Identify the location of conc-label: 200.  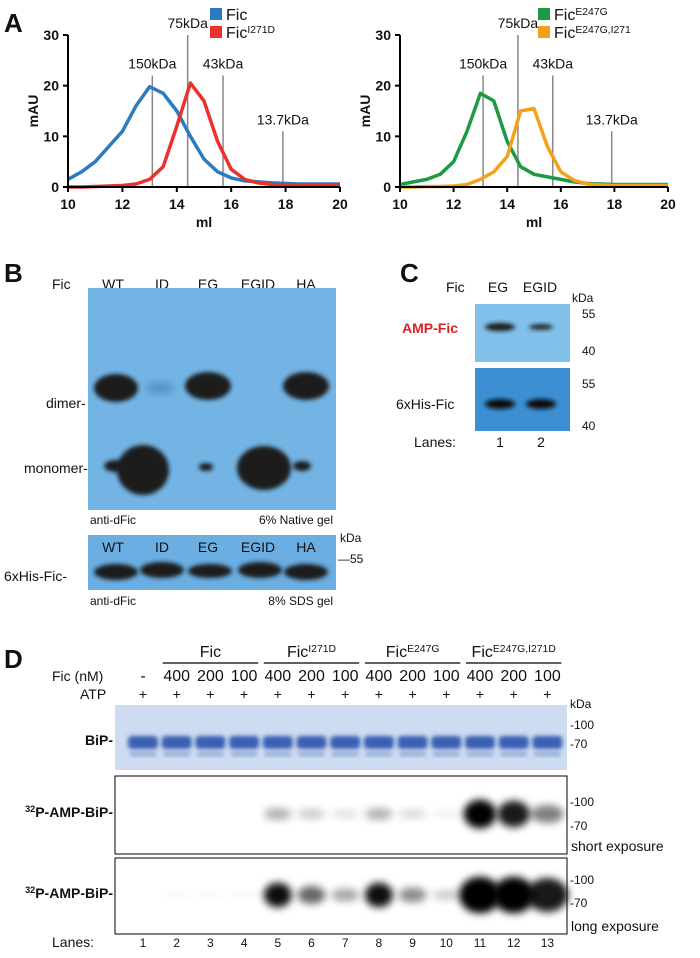
(513, 676).